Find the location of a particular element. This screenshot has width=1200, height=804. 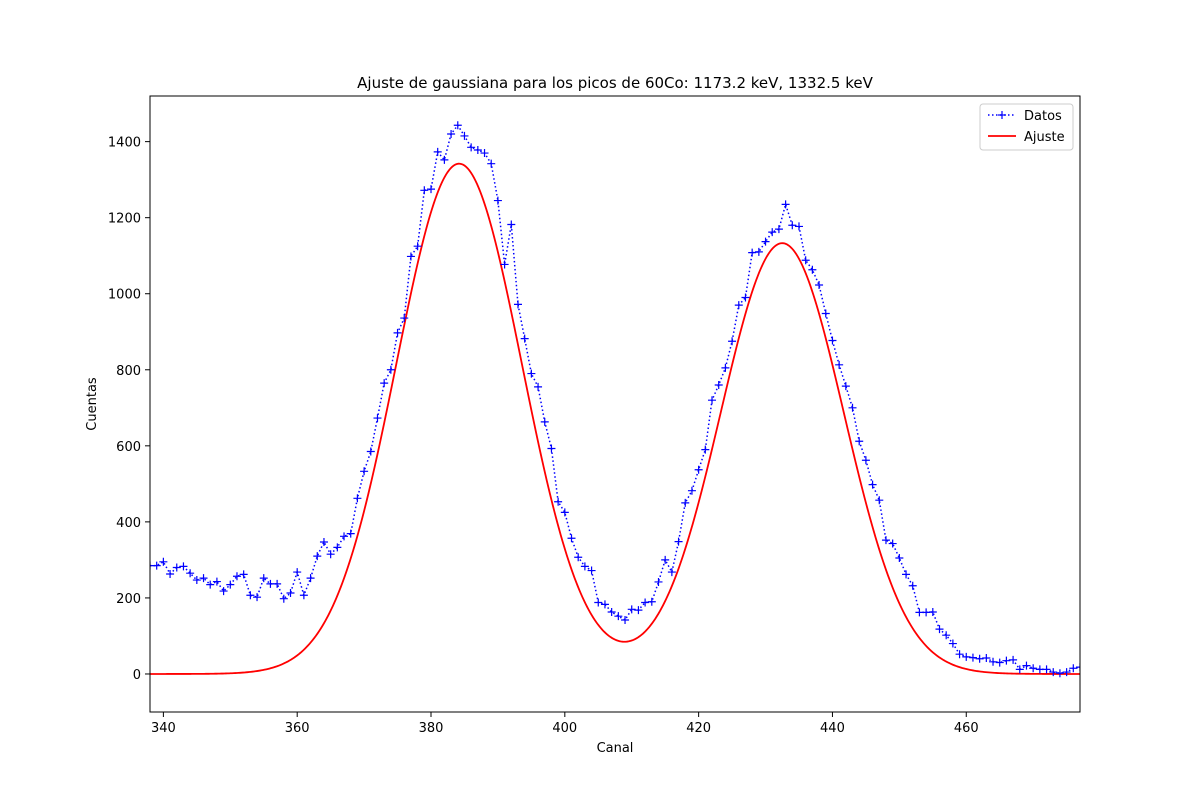

legend: Datos Ajuste is located at coordinates (1026, 127).